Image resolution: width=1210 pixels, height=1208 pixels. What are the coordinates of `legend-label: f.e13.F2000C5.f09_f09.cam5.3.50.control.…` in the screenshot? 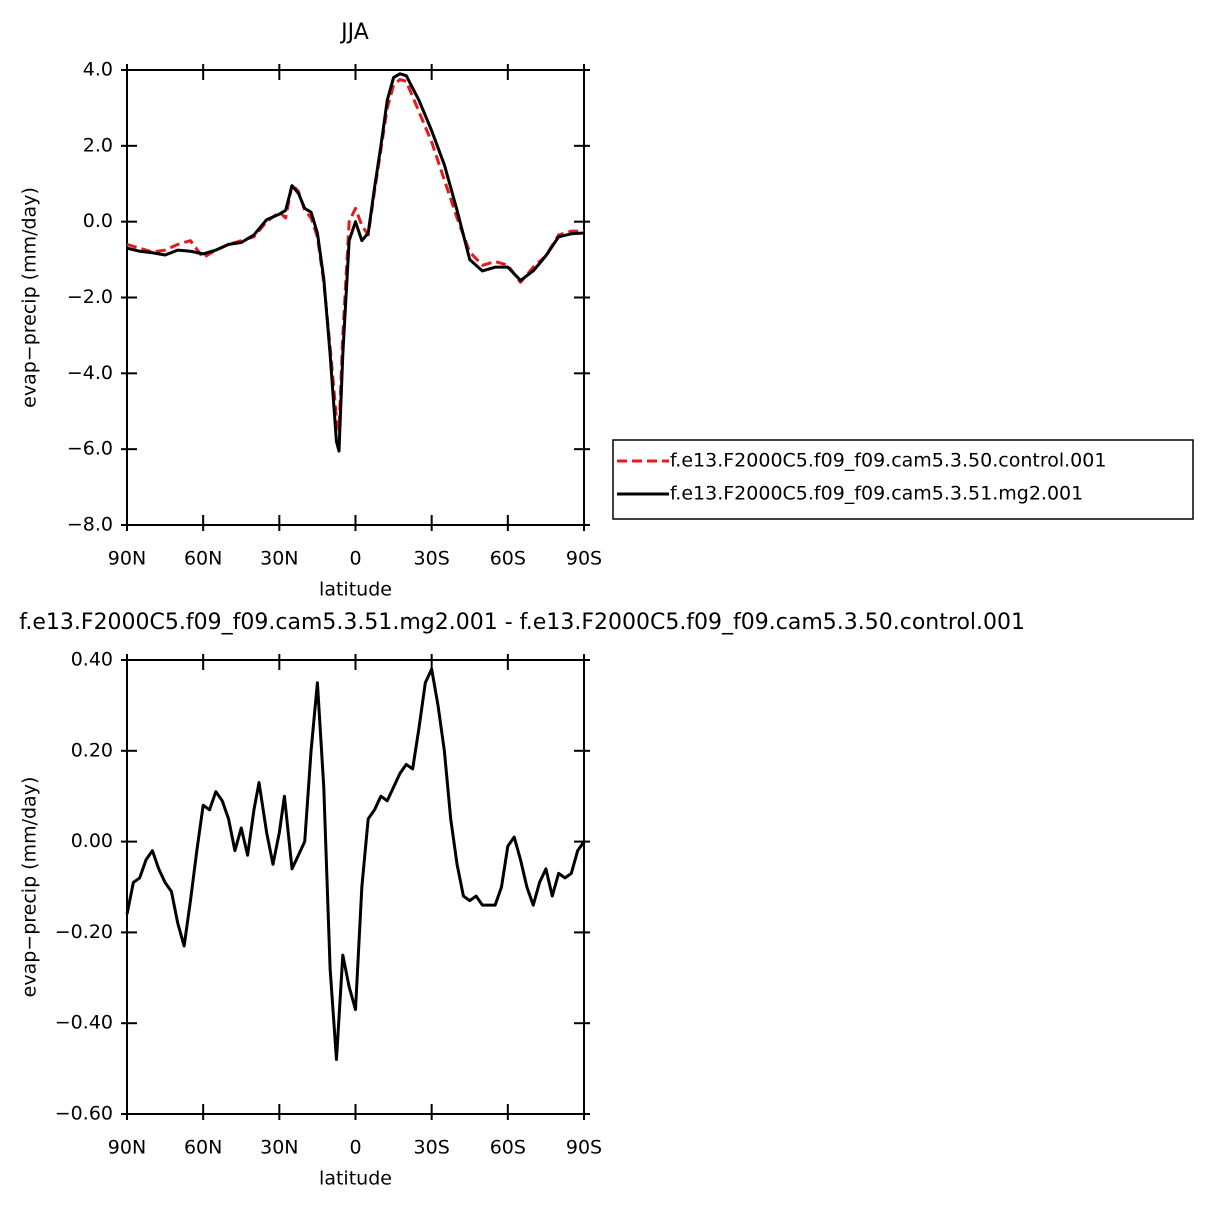 It's located at (888, 461).